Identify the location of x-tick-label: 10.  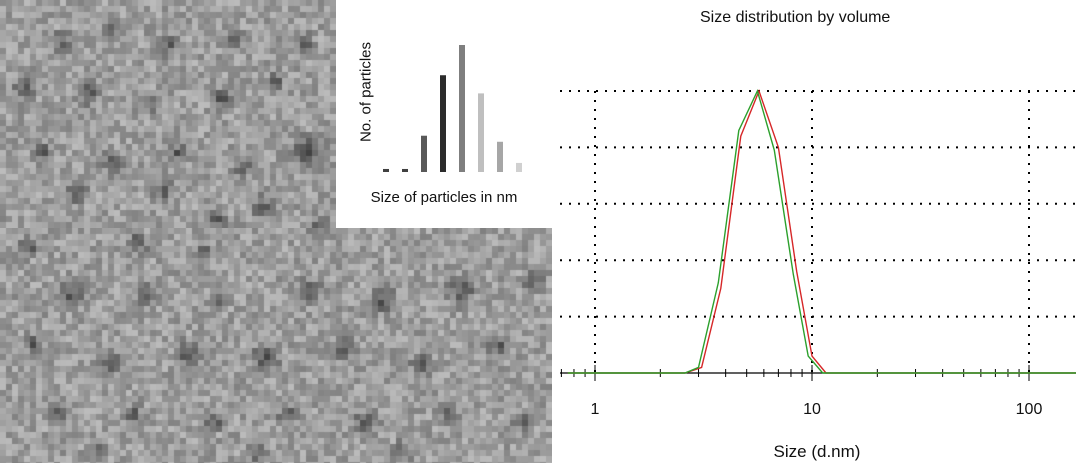
(812, 409).